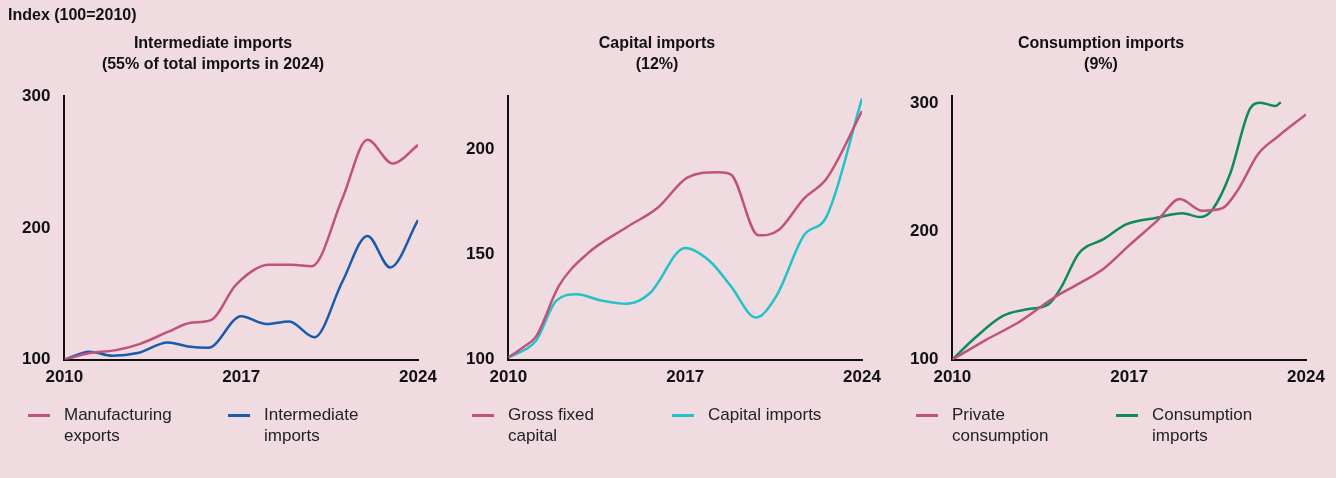  What do you see at coordinates (1001, 425) in the screenshot?
I see `legend-label: Private consumption` at bounding box center [1001, 425].